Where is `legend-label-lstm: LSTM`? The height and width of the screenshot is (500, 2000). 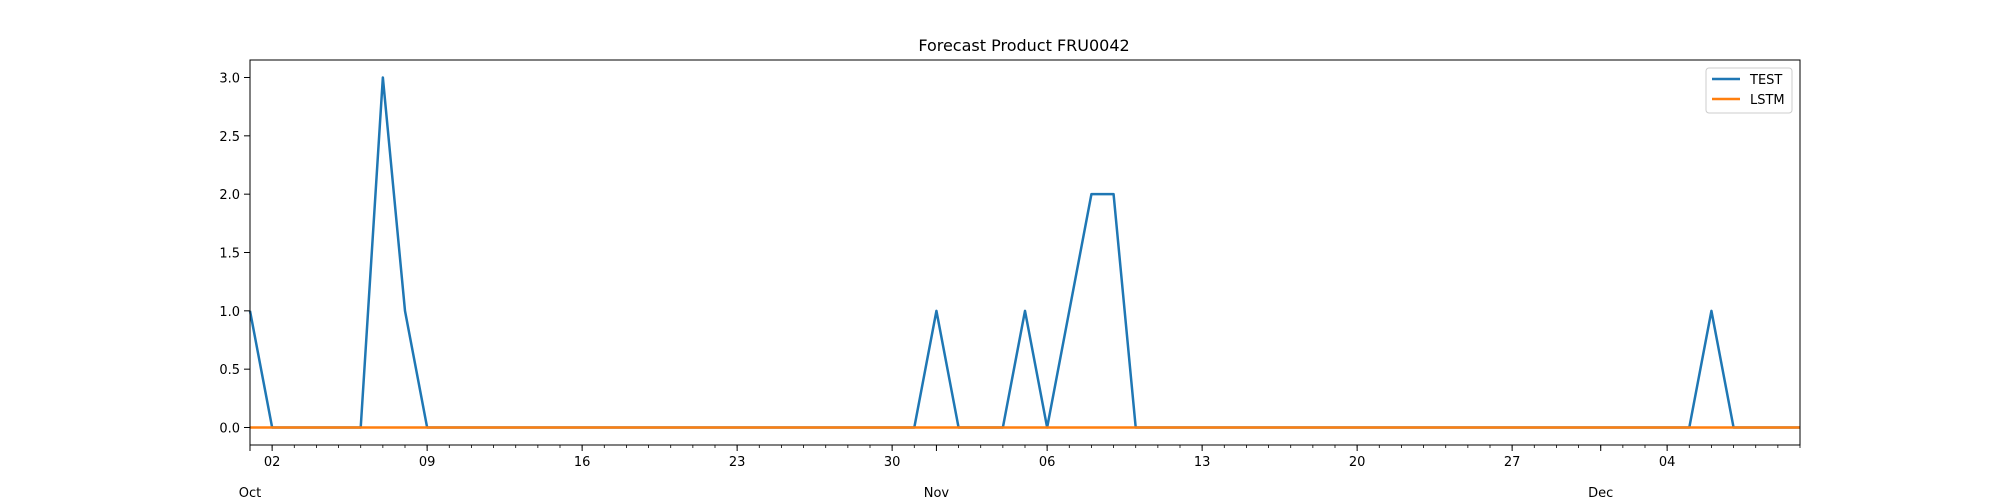
legend-label-lstm: LSTM is located at coordinates (1767, 100).